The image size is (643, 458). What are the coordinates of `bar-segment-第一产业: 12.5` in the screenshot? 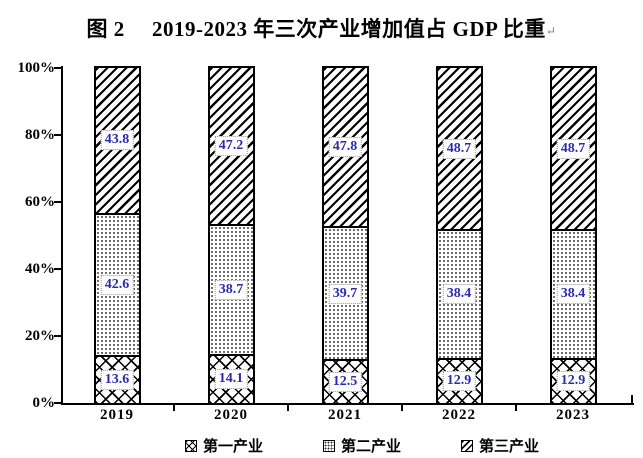 It's located at (345, 382).